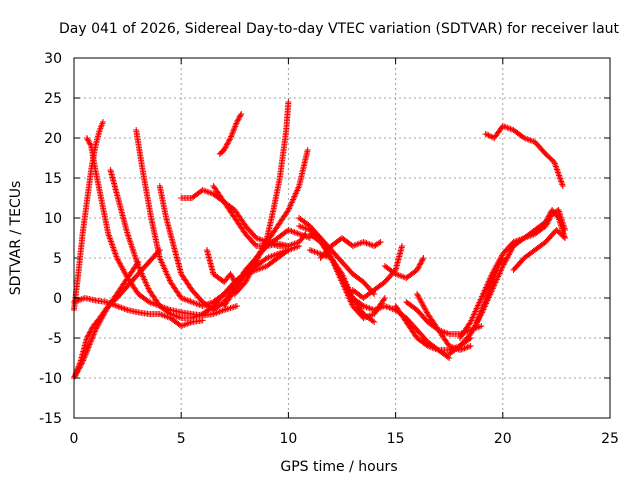  Describe the element at coordinates (396, 439) in the screenshot. I see `x-tick-label: 15` at that location.